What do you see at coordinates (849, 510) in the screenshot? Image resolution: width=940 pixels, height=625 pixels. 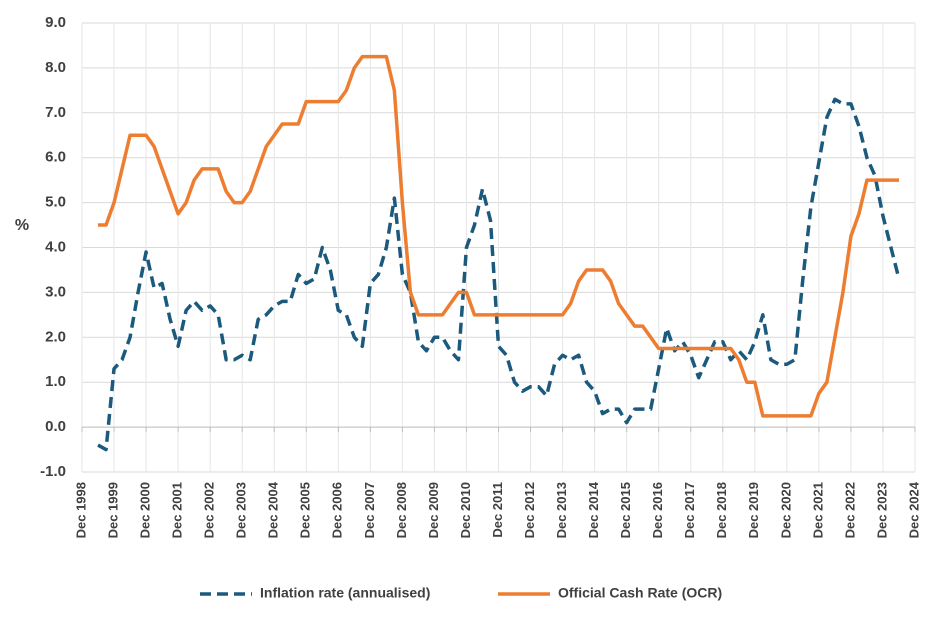 I see `x-tick-label: Dec 2022` at bounding box center [849, 510].